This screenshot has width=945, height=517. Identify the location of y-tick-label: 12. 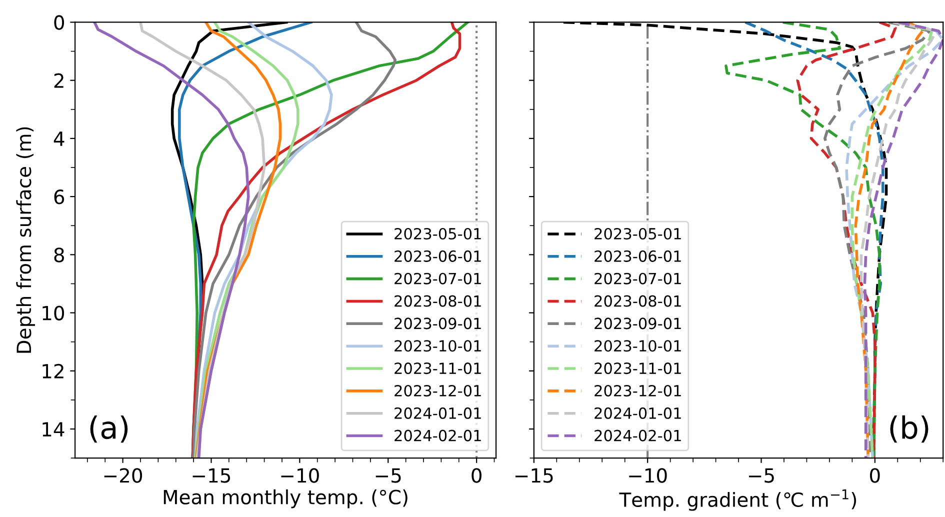
(53, 371).